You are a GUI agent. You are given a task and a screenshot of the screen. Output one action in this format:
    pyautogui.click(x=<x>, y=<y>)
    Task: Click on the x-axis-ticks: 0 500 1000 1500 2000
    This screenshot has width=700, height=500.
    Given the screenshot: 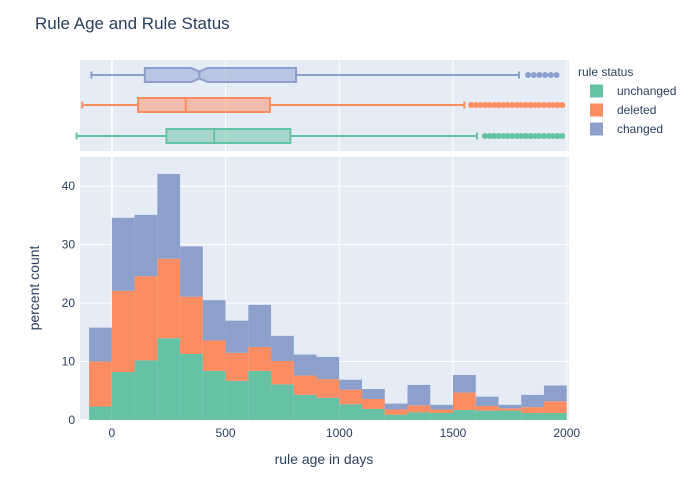 What is the action you would take?
    pyautogui.click(x=344, y=433)
    